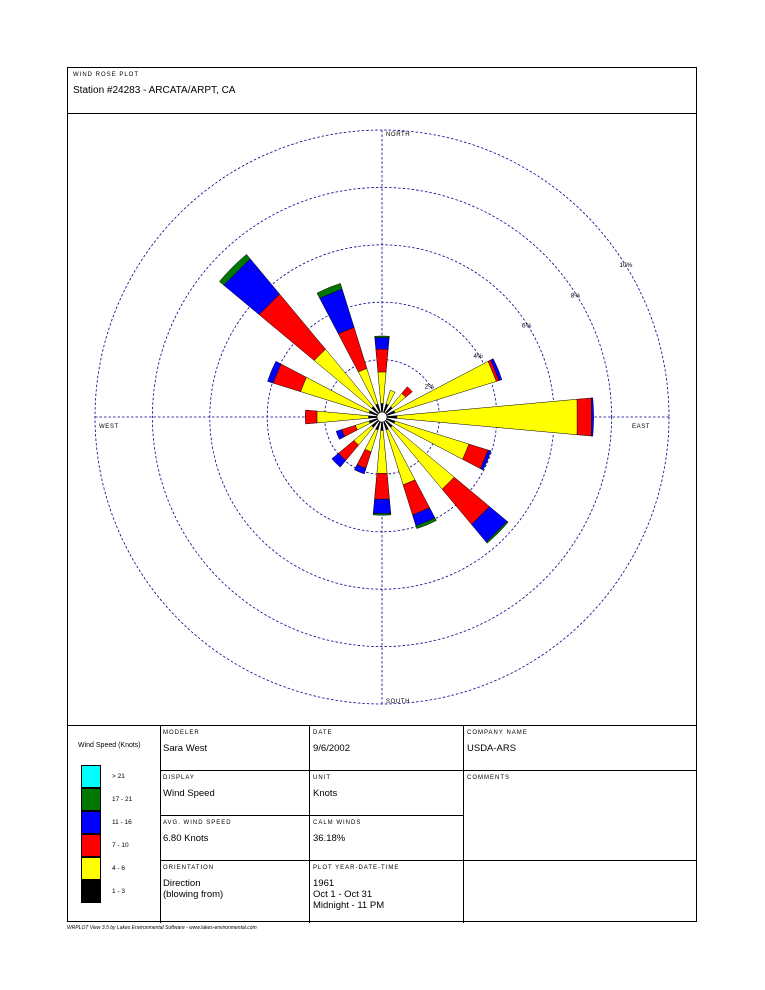 This screenshot has height=990, width=765. I want to click on legend-swatch: 4 - 6, so click(103, 868).